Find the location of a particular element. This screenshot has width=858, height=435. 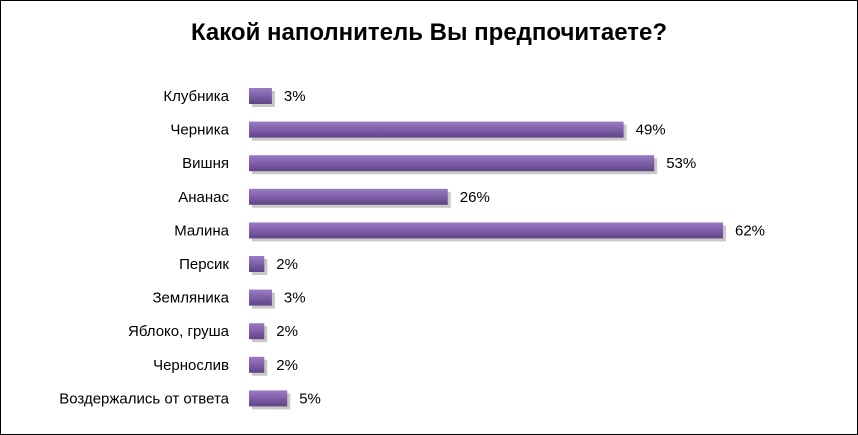

category-label-row-0: Клубника is located at coordinates (196, 96).